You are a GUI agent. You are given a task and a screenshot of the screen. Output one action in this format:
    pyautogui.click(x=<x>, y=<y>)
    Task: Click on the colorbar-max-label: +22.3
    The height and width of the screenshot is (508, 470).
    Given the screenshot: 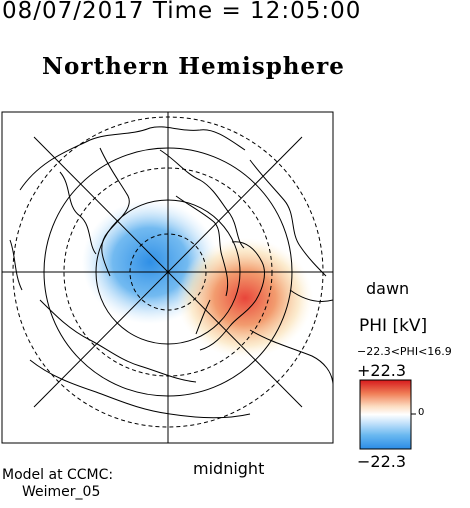 What is the action you would take?
    pyautogui.click(x=382, y=370)
    